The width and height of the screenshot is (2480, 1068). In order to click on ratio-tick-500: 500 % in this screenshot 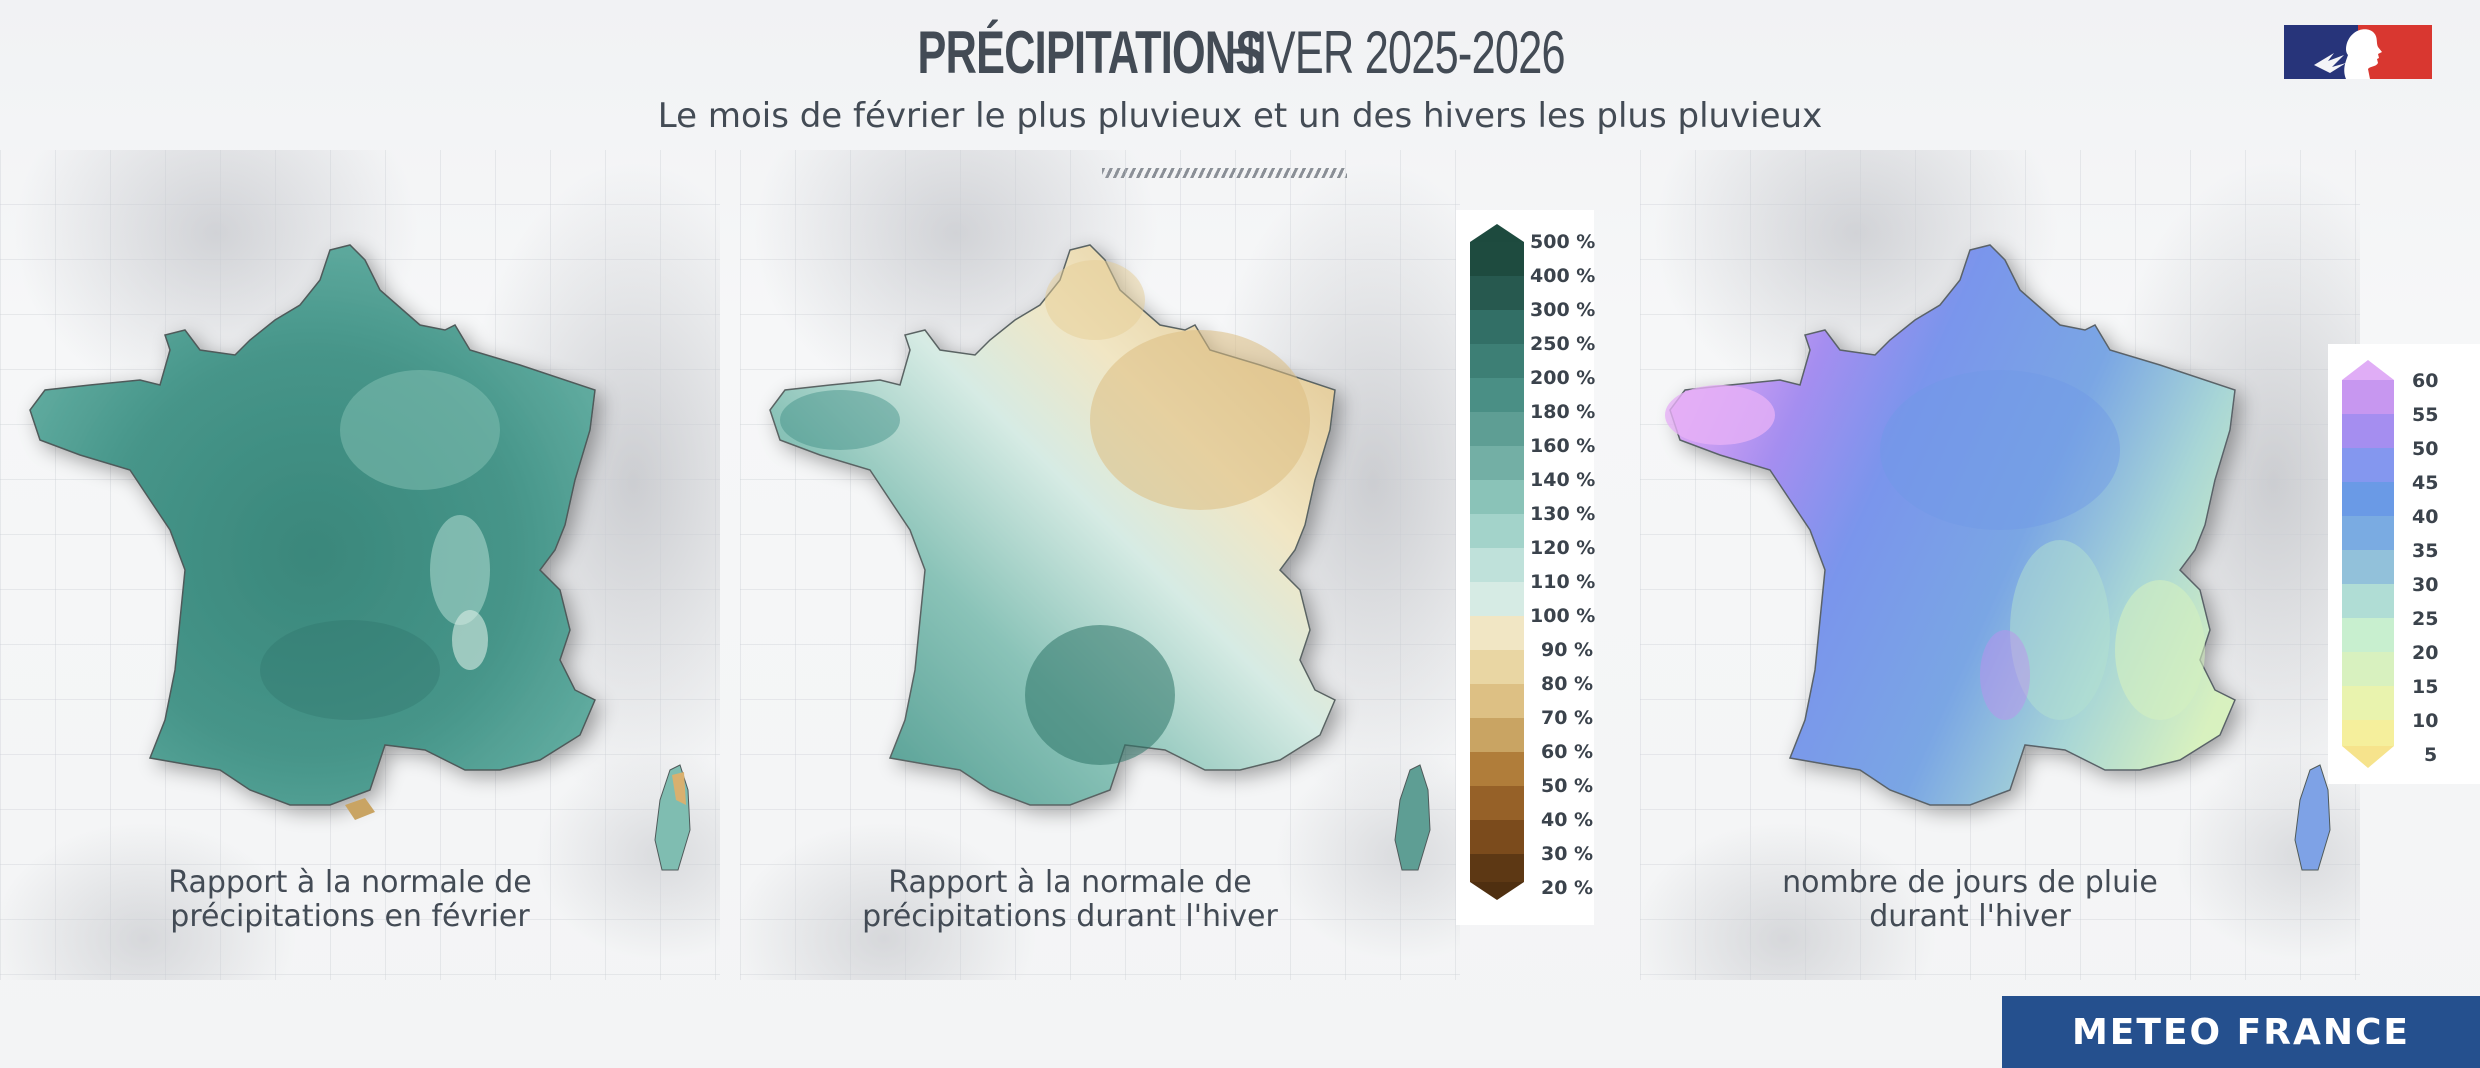, I will do `click(1563, 242)`.